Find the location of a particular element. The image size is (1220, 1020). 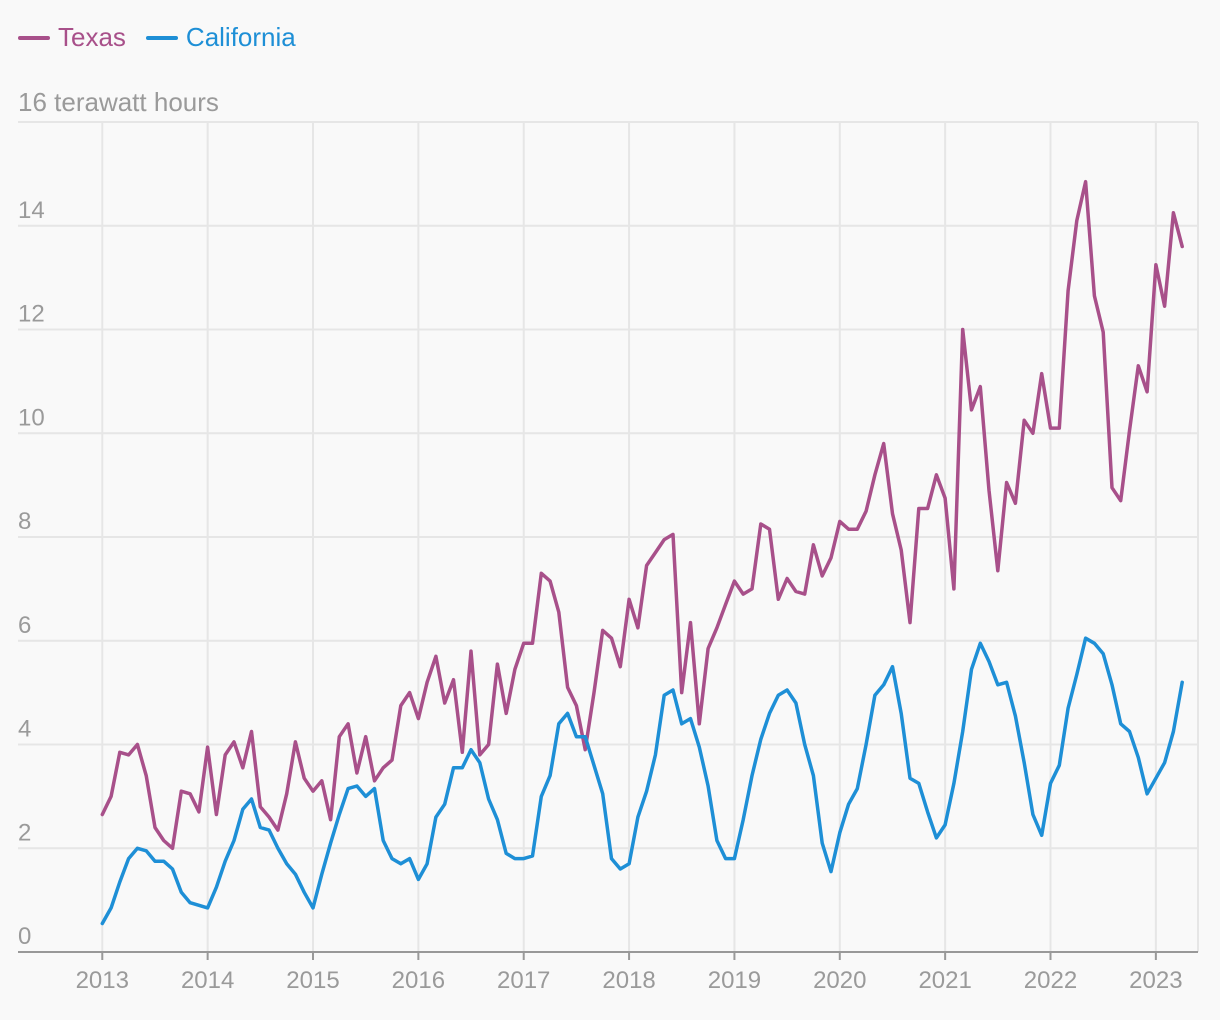

x-tick-label-2014: 2014 is located at coordinates (207, 980).